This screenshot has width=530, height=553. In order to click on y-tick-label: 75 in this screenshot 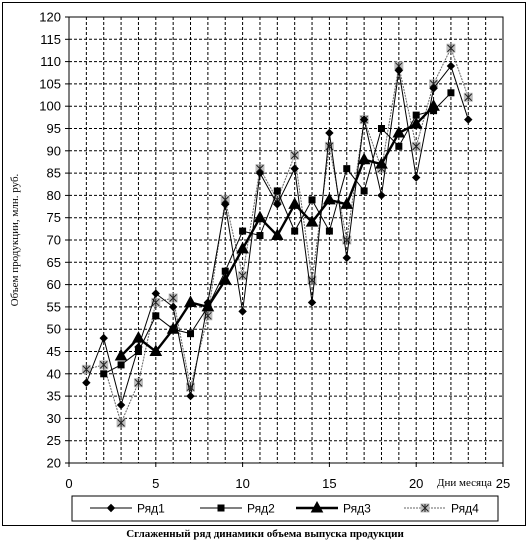, I will do `click(54, 217)`.